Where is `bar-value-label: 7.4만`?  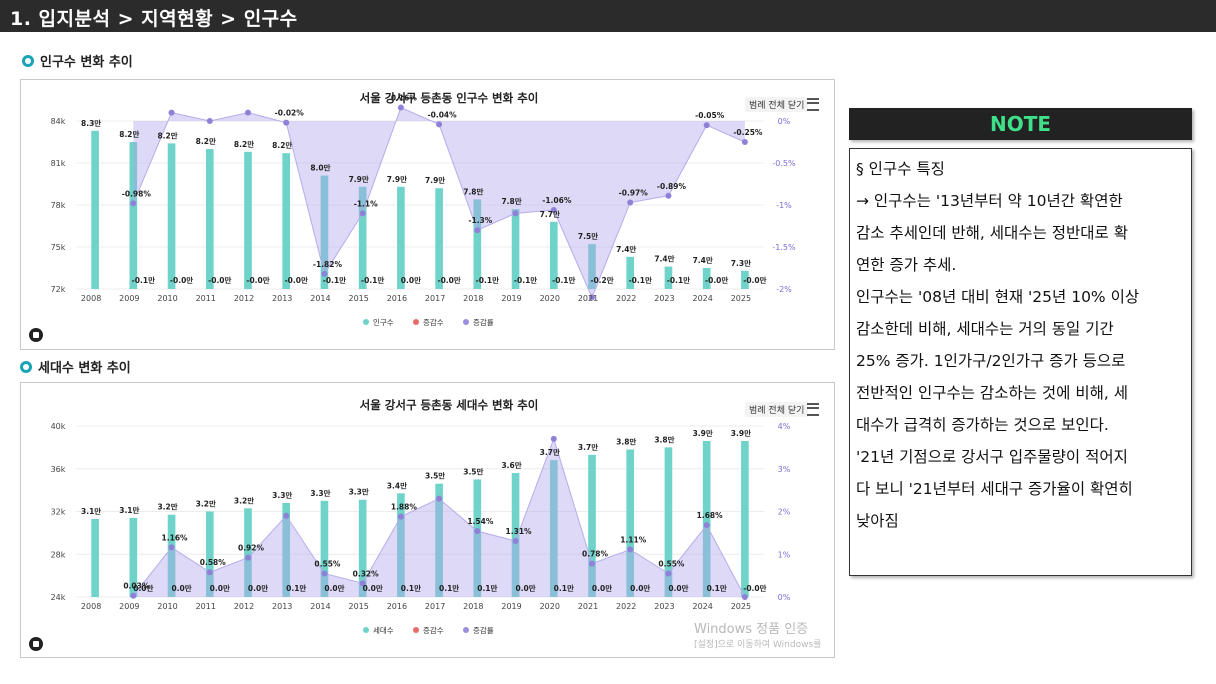 bar-value-label: 7.4만 is located at coordinates (703, 260).